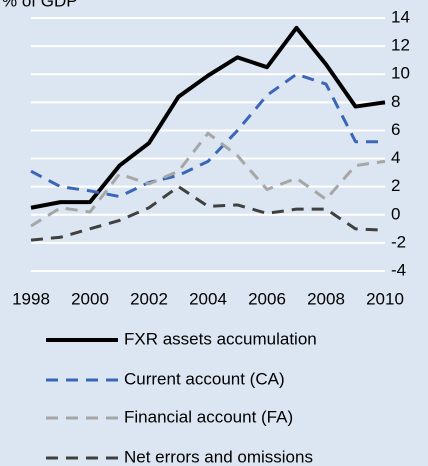 This screenshot has height=466, width=428. I want to click on y-tick-label: 2, so click(395, 185).